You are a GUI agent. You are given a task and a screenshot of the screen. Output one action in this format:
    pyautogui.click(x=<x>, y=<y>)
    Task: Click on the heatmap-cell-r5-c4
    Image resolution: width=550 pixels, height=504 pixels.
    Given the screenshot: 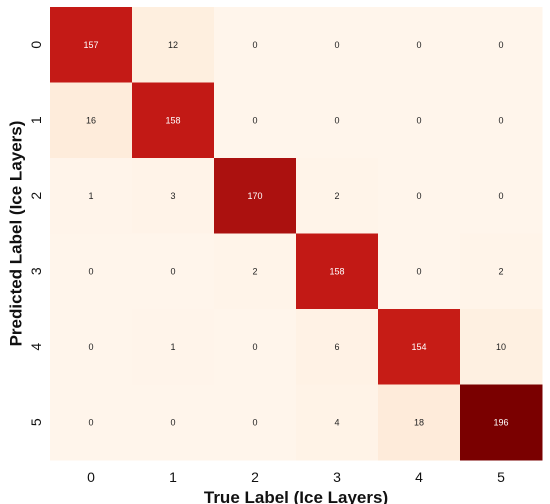 What is the action you would take?
    pyautogui.click(x=419, y=422)
    